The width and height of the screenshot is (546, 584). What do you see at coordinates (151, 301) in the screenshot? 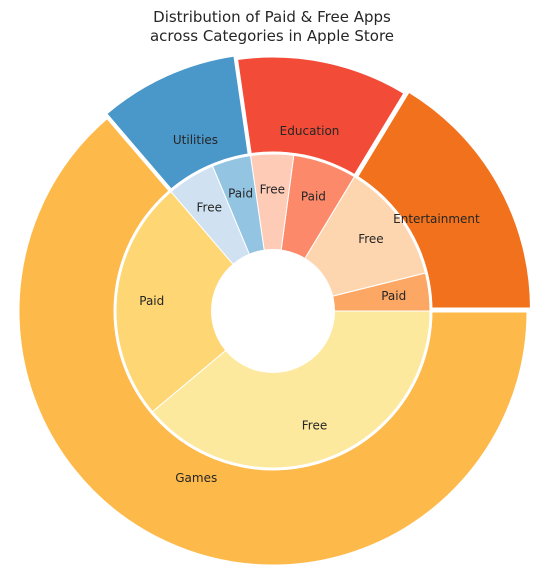
I see `inner-label-games-paid: Paid` at bounding box center [151, 301].